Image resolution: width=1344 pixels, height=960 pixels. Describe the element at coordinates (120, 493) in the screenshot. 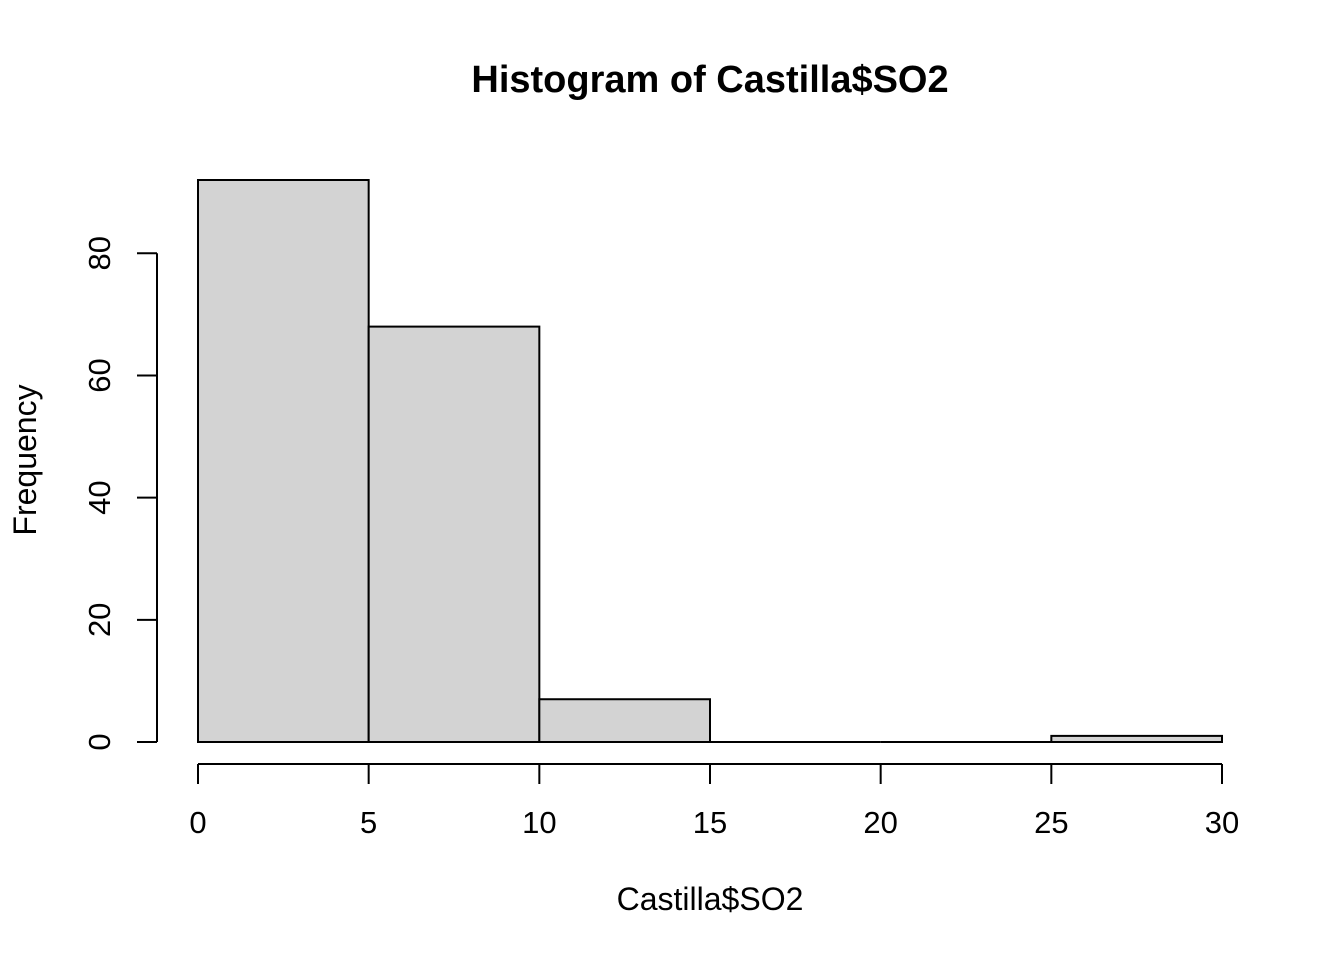

I see `y-axis: 0 20 40 60 80` at that location.